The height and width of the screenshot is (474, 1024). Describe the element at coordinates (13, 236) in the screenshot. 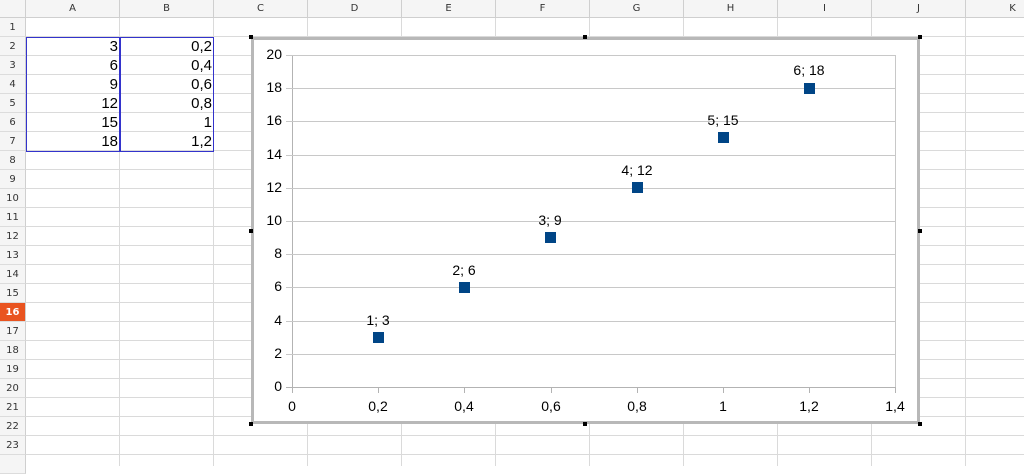

I see `row-header-12: 12` at that location.